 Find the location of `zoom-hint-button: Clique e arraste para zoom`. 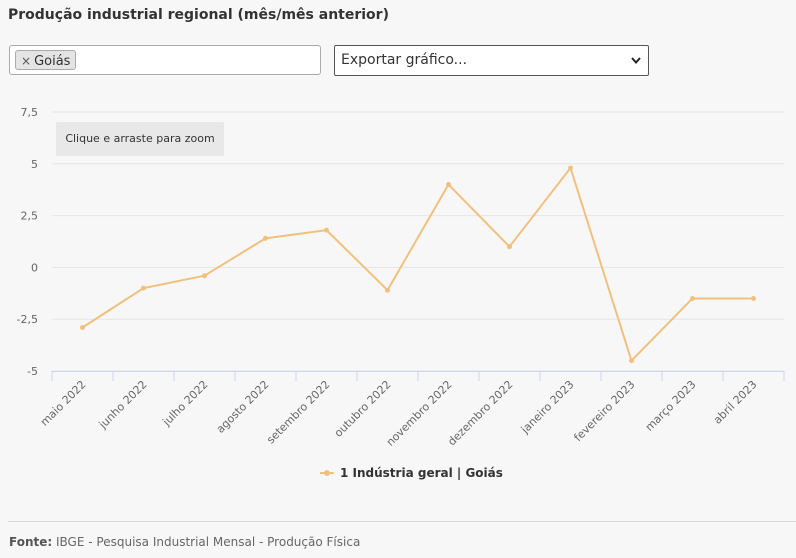

zoom-hint-button: Clique e arraste para zoom is located at coordinates (140, 139).